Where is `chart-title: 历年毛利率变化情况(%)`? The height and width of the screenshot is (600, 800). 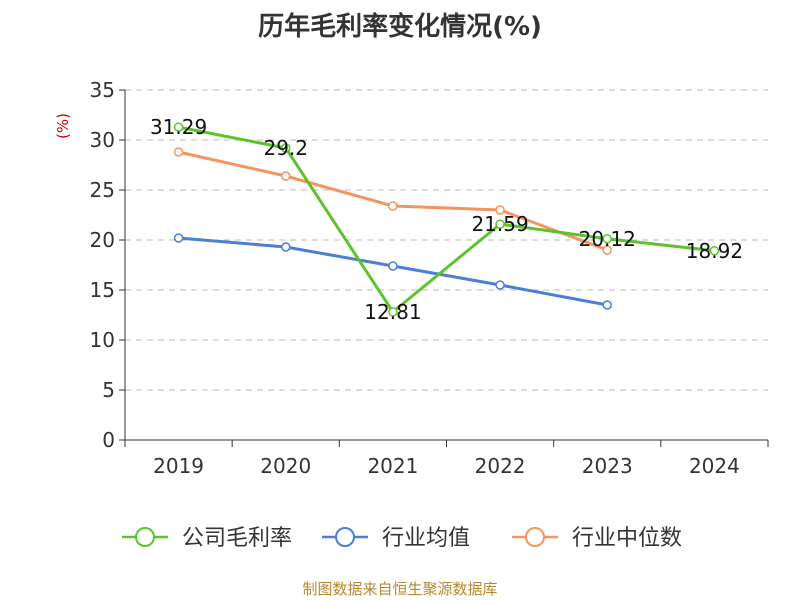
chart-title: 历年毛利率变化情况(%) is located at coordinates (400, 27).